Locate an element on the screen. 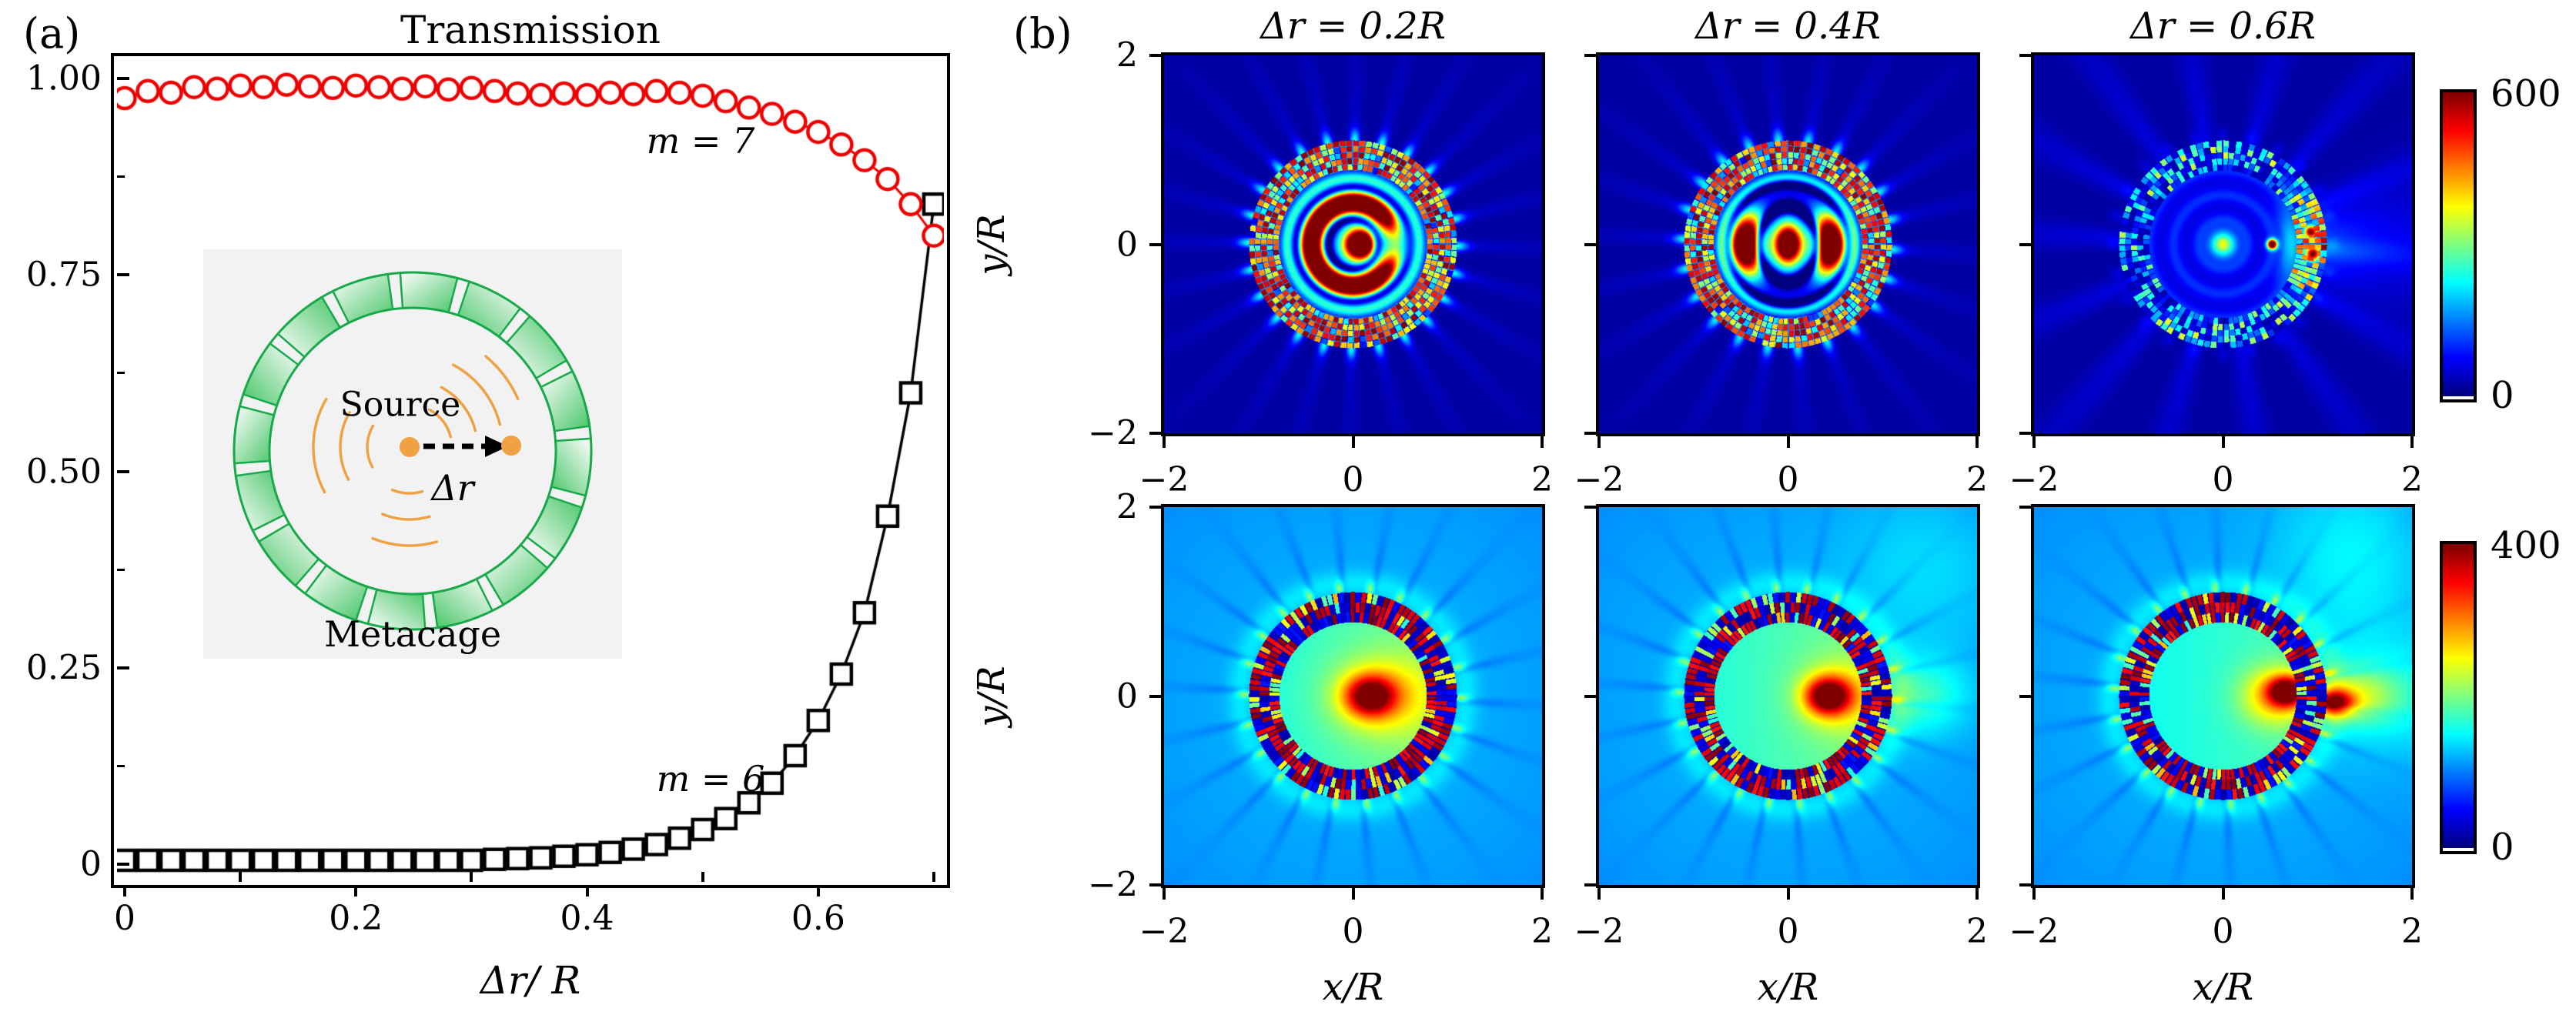 This screenshot has height=1015, width=2576. metacage-inset: Source Δr Metacage is located at coordinates (412, 454).